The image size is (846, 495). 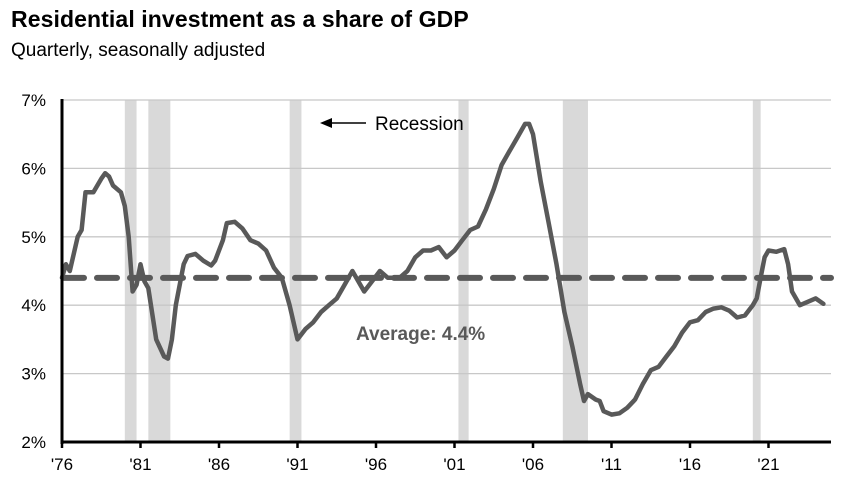 What do you see at coordinates (33, 100) in the screenshot?
I see `y-tick-label: 7%` at bounding box center [33, 100].